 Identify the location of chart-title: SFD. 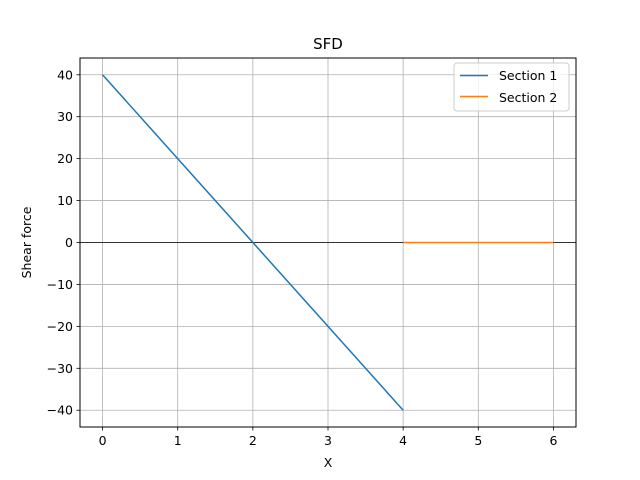
(328, 44).